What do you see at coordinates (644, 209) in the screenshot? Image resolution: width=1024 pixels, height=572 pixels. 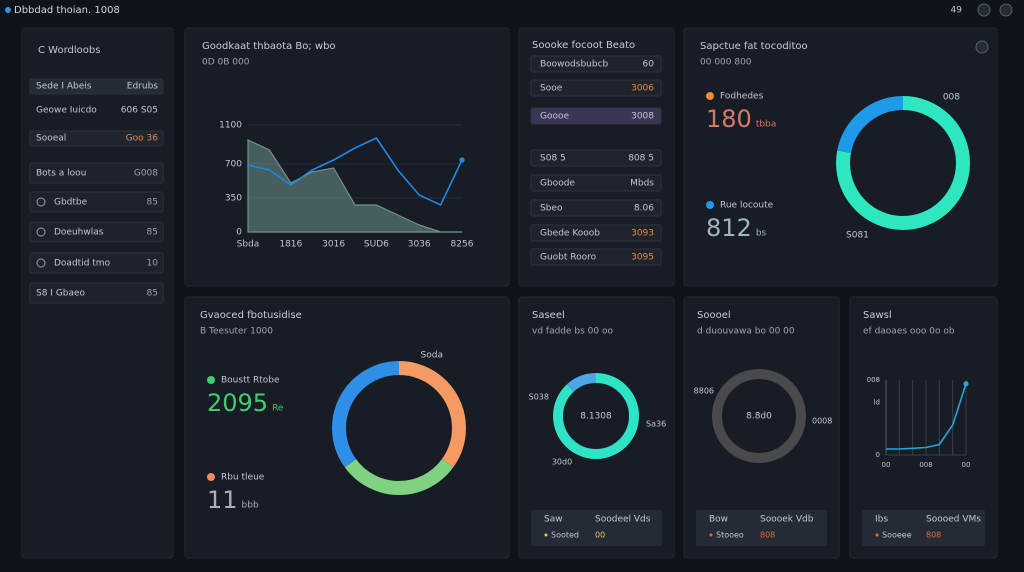 I see `row-value: 8.06` at bounding box center [644, 209].